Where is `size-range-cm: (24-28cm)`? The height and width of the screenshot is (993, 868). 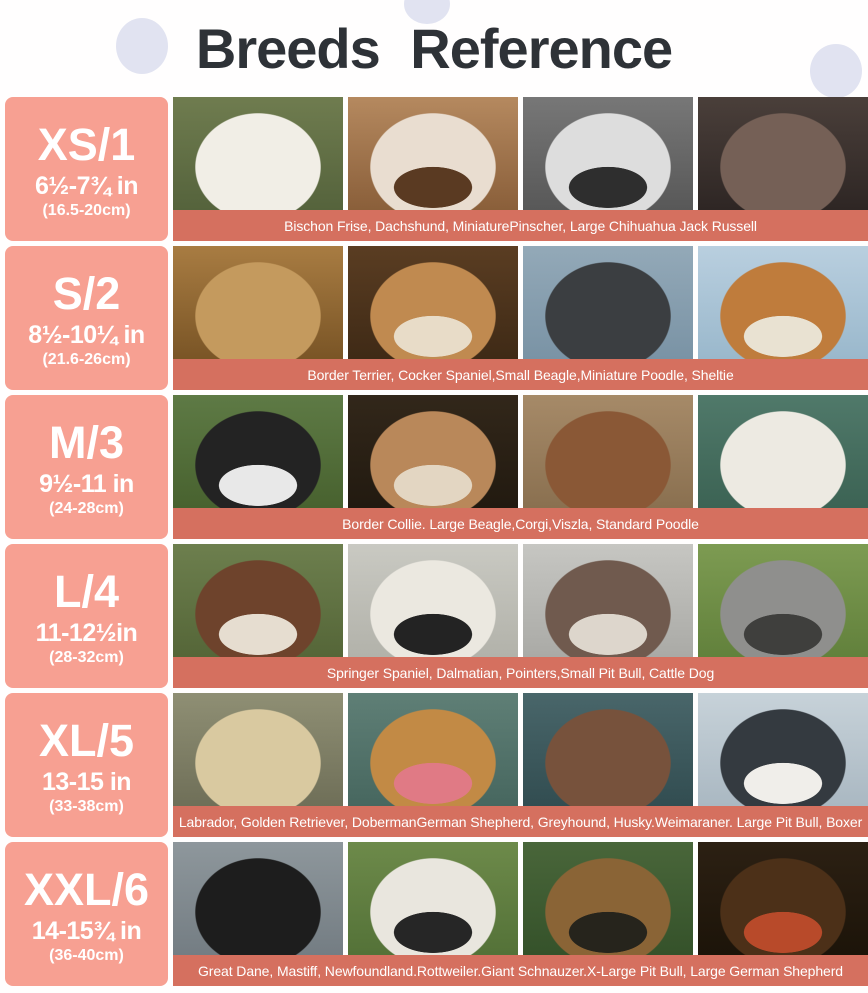
size-range-cm: (24-28cm) is located at coordinates (86, 508).